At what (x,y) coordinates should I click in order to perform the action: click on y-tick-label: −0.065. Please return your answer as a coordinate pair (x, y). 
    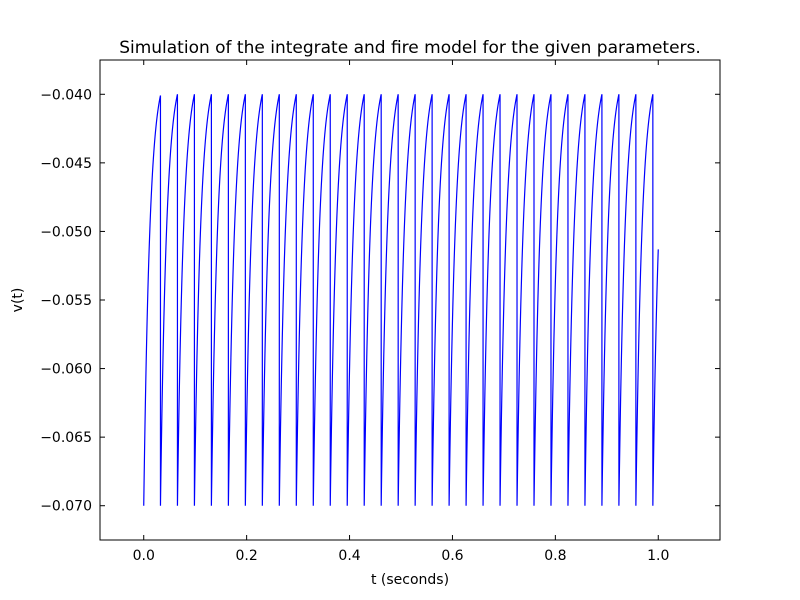
    Looking at the image, I should click on (66, 438).